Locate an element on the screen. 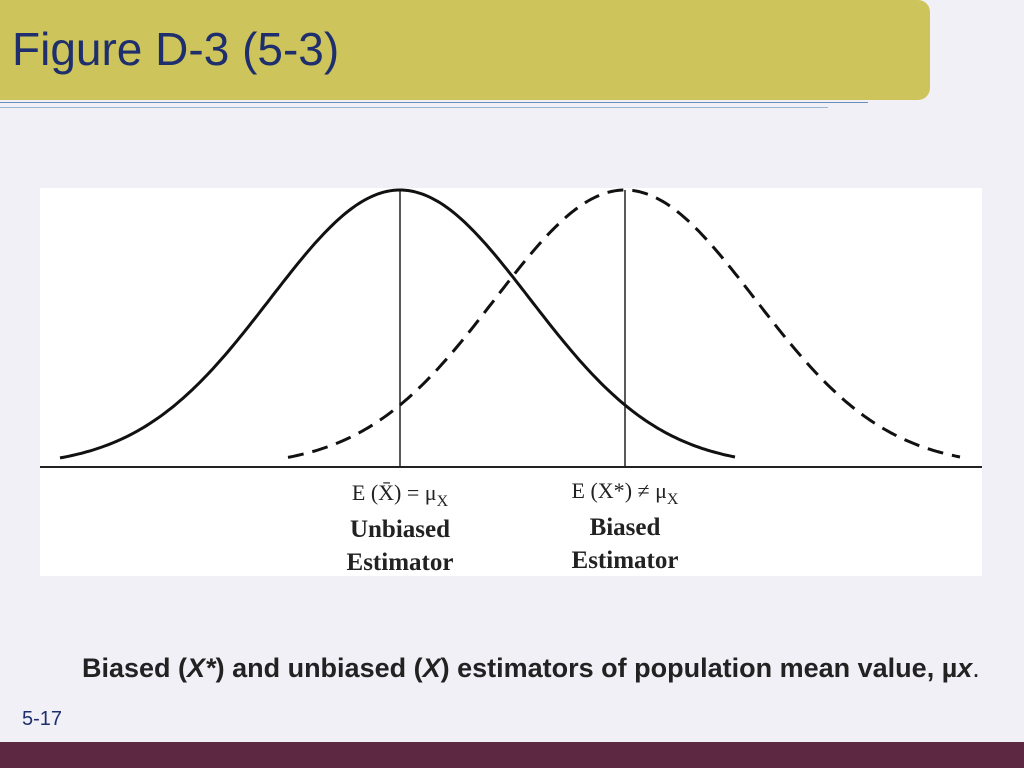 This screenshot has height=768, width=1024. caption-text: . is located at coordinates (976, 668).